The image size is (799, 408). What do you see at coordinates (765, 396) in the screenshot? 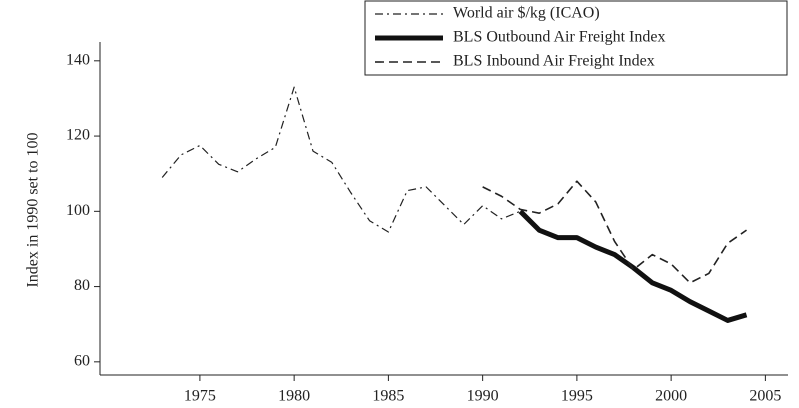
I see `x-tick-label: 2005` at bounding box center [765, 396].